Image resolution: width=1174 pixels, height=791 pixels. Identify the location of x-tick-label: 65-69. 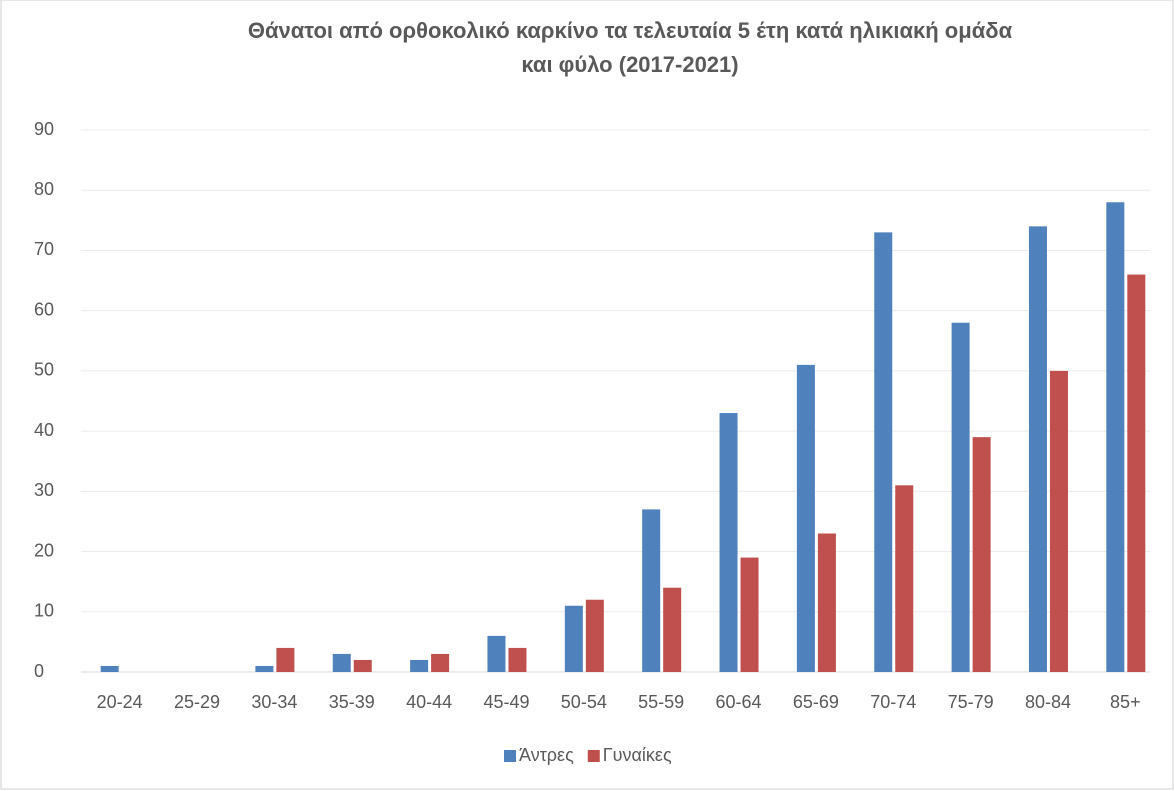
(816, 702).